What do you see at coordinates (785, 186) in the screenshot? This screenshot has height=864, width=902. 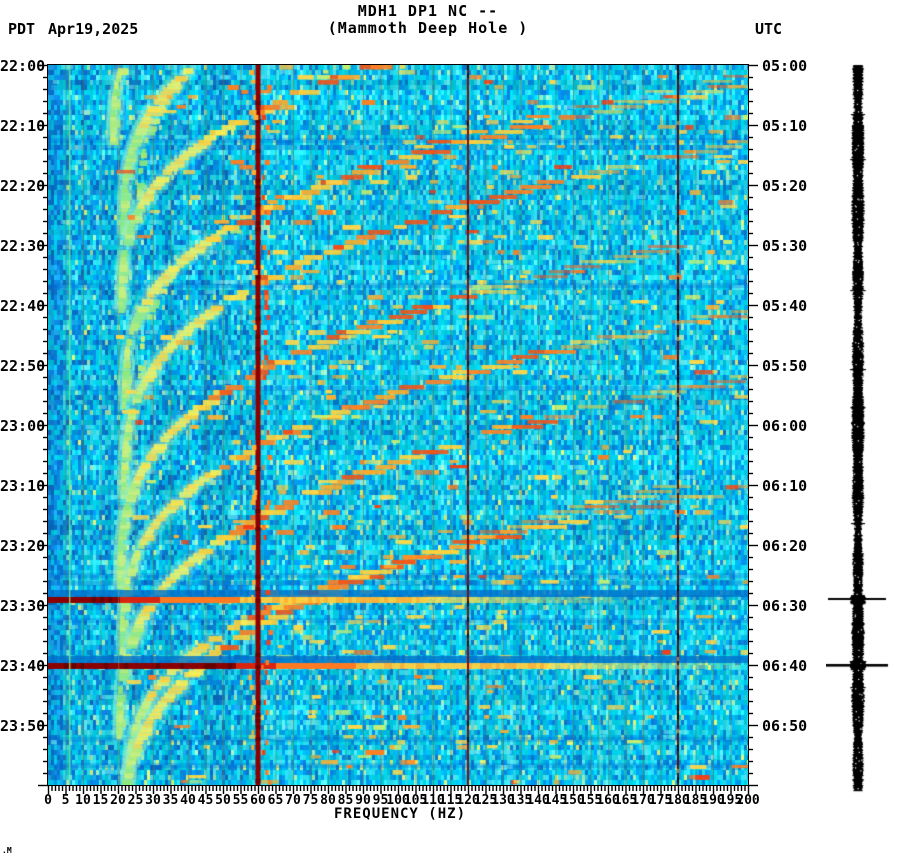 I see `right-time-label: 05:20` at bounding box center [785, 186].